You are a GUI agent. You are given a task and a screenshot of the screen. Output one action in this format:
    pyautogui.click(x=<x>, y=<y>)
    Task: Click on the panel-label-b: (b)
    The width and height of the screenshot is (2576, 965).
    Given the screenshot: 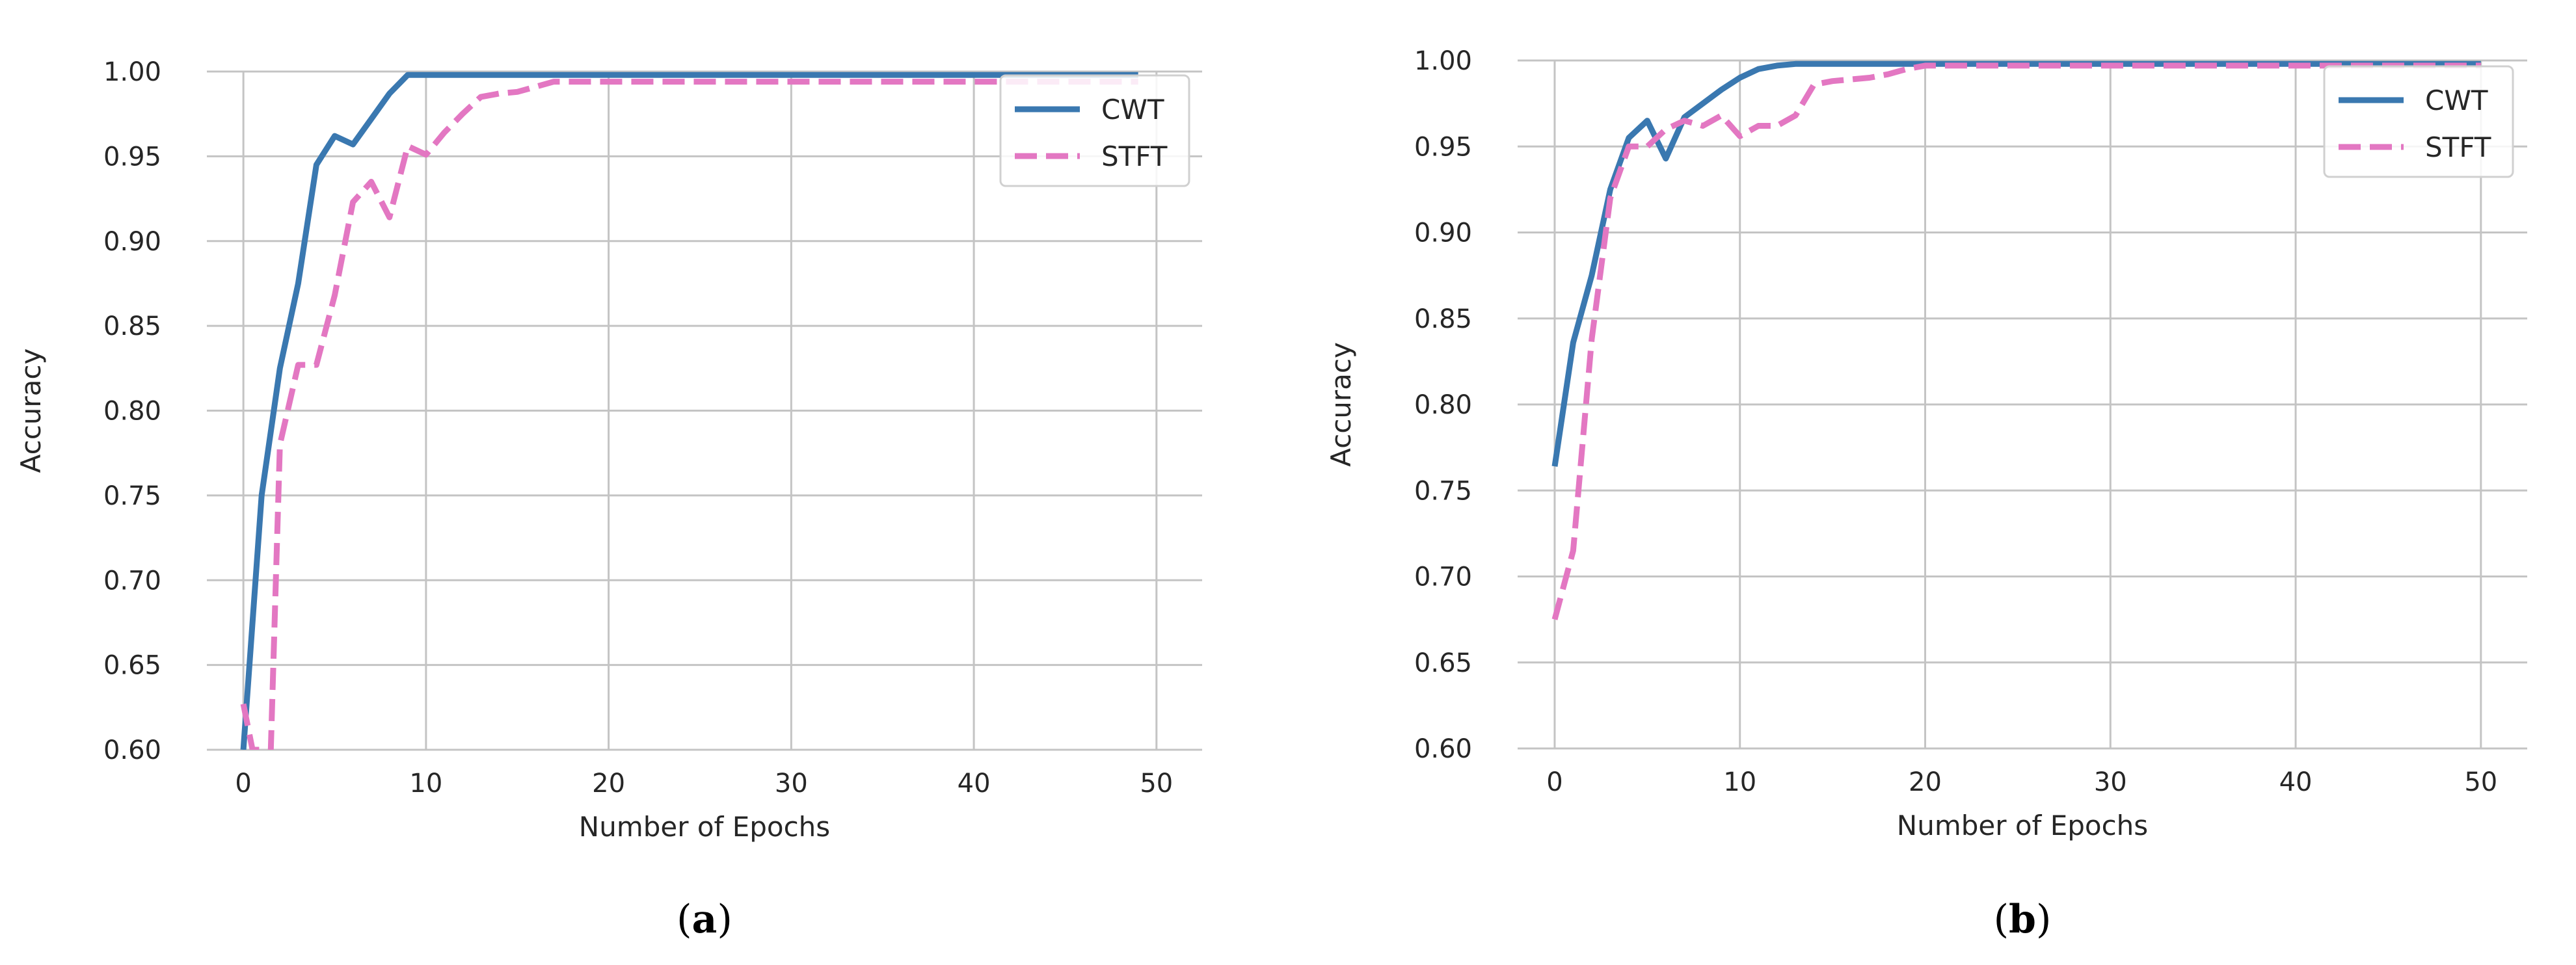 What is the action you would take?
    pyautogui.click(x=2023, y=920)
    